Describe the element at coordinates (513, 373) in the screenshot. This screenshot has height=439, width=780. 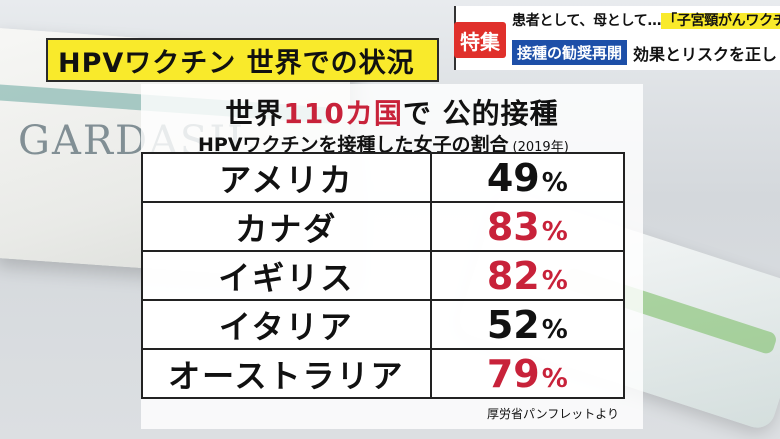
I see `rate-value: 79` at that location.